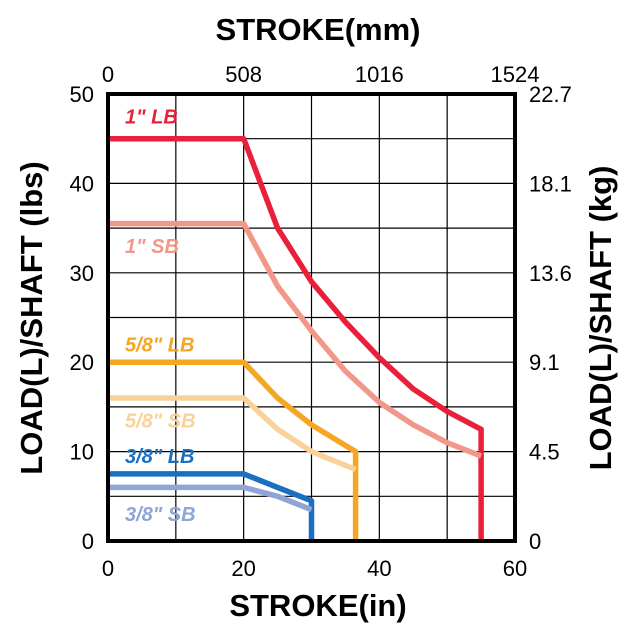  Describe the element at coordinates (550, 94) in the screenshot. I see `y2-tick-label: 22.7` at that location.